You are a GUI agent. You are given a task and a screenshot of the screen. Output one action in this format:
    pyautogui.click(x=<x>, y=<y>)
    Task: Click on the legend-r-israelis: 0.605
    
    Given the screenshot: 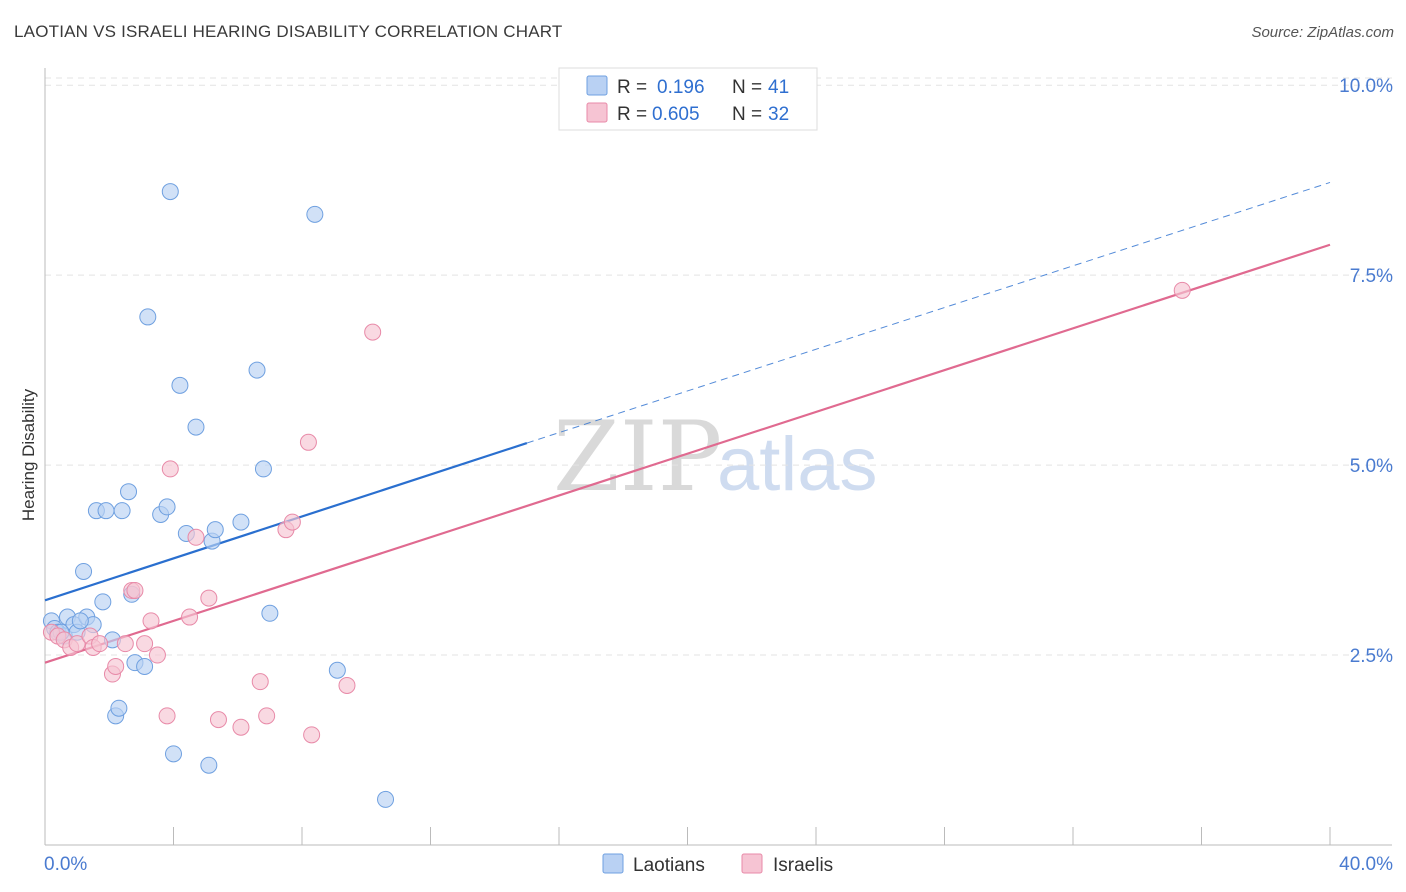 What is the action you would take?
    pyautogui.click(x=676, y=114)
    